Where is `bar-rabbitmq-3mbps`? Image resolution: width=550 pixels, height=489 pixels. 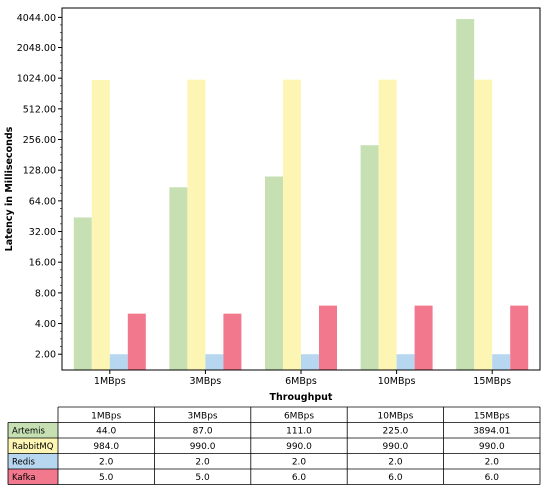 bar-rabbitmq-3mbps is located at coordinates (196, 225).